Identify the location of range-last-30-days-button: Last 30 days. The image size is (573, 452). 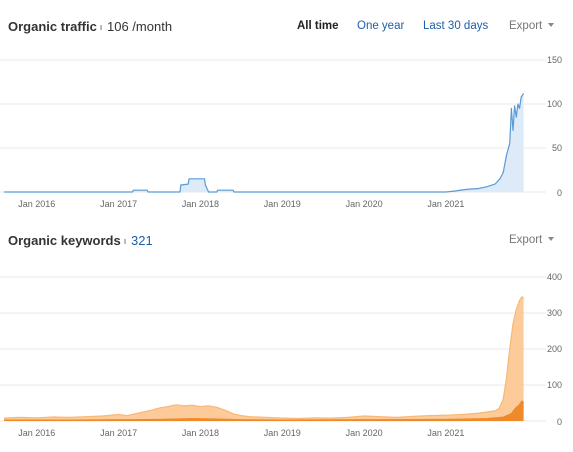
(456, 26).